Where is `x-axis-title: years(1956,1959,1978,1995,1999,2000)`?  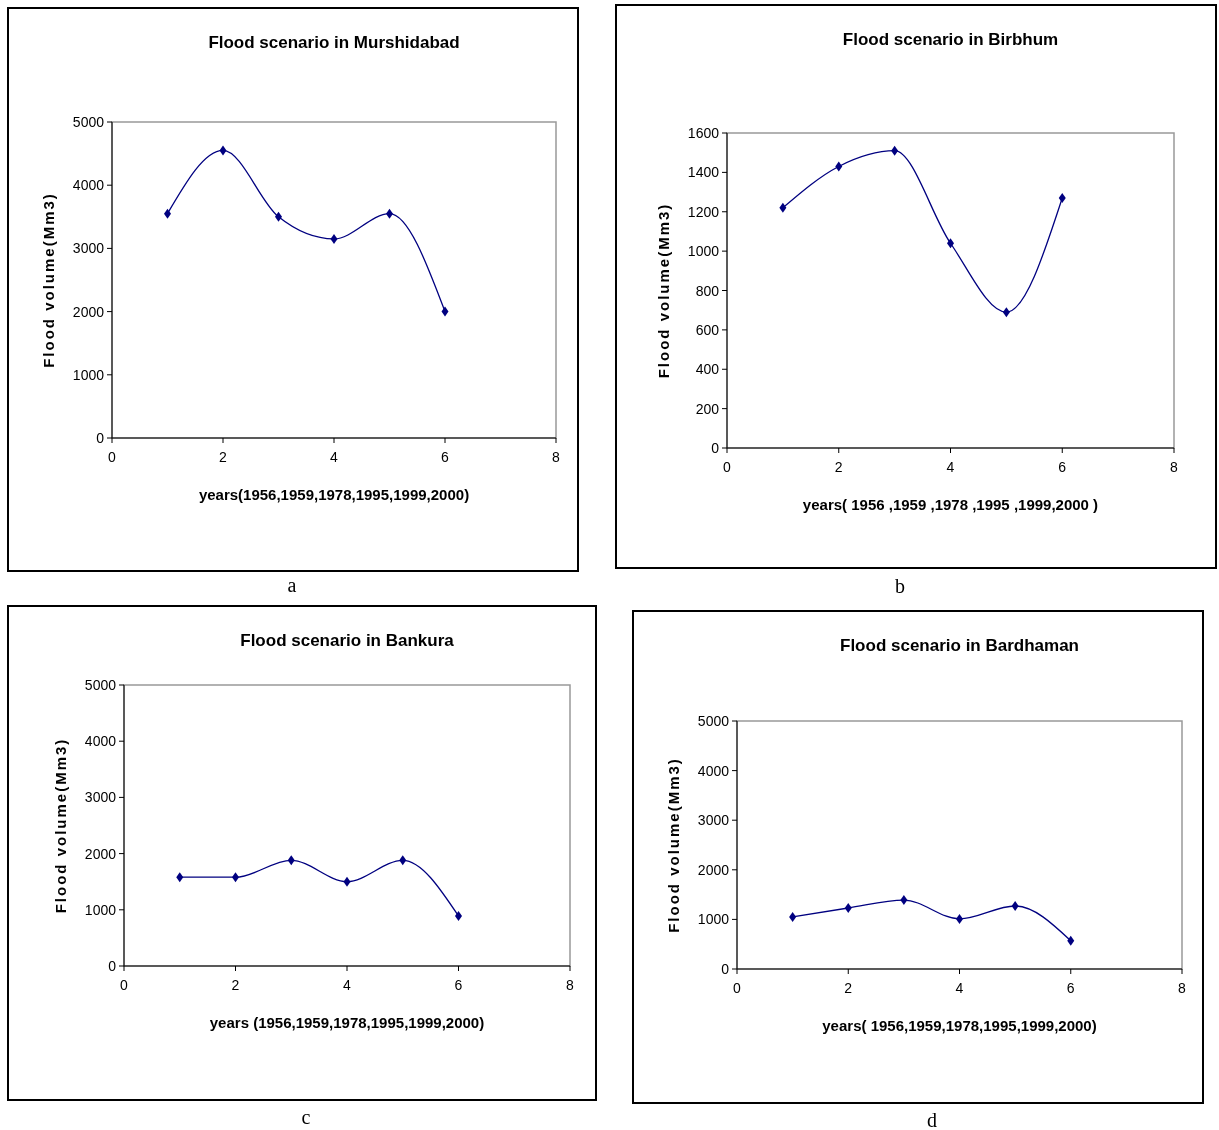 x-axis-title: years(1956,1959,1978,1995,1999,2000) is located at coordinates (334, 494).